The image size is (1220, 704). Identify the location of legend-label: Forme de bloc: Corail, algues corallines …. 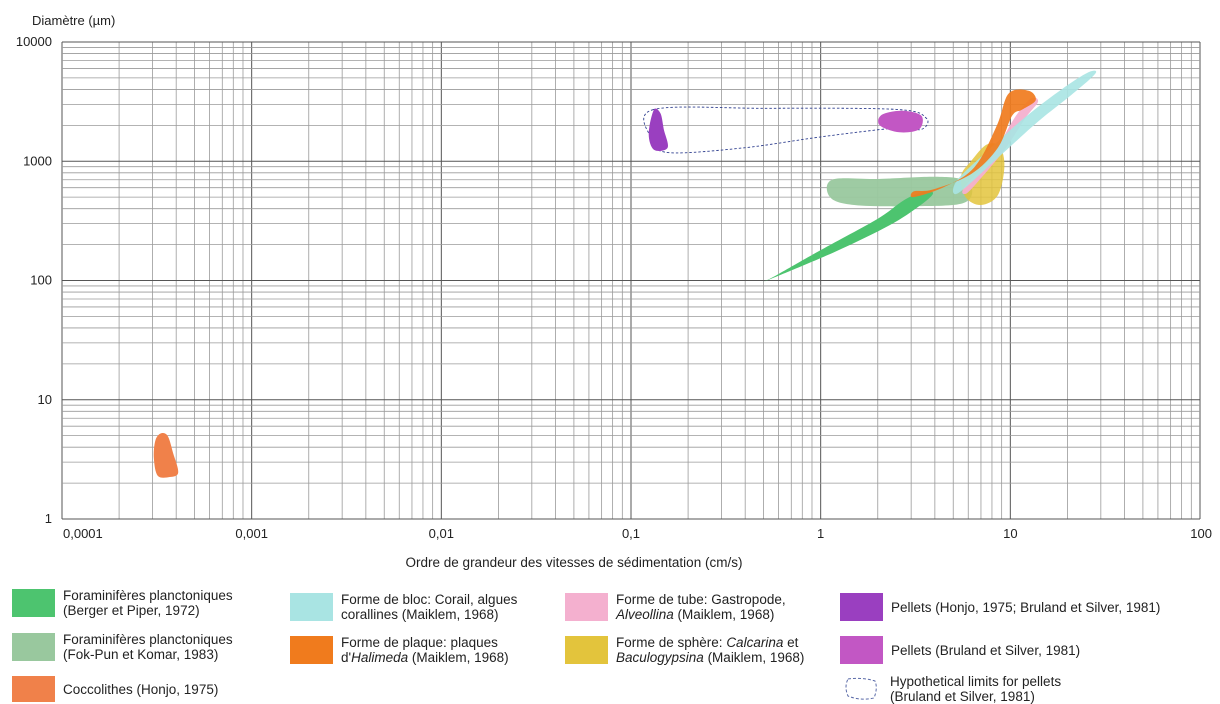
(429, 607).